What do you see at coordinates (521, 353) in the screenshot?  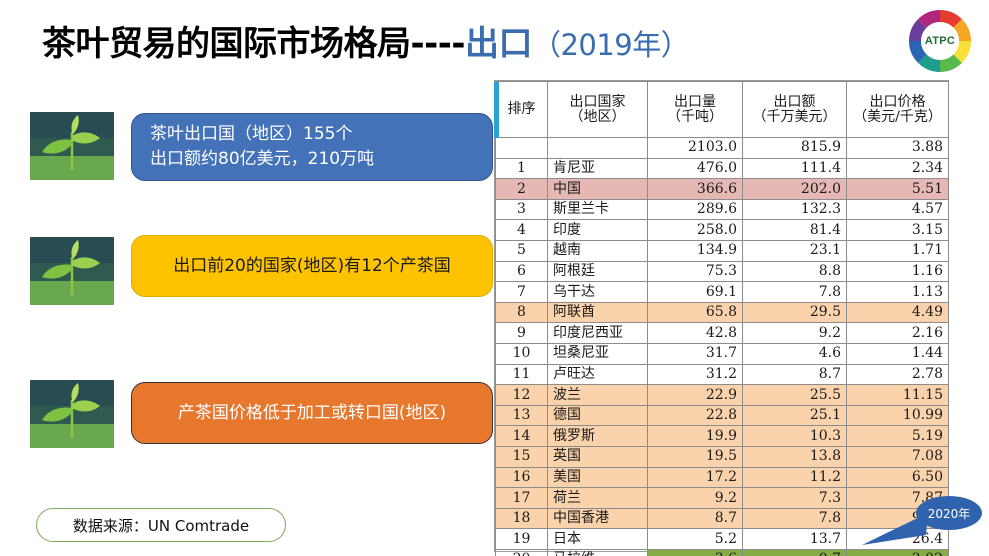 I see `cell-rank: 10` at bounding box center [521, 353].